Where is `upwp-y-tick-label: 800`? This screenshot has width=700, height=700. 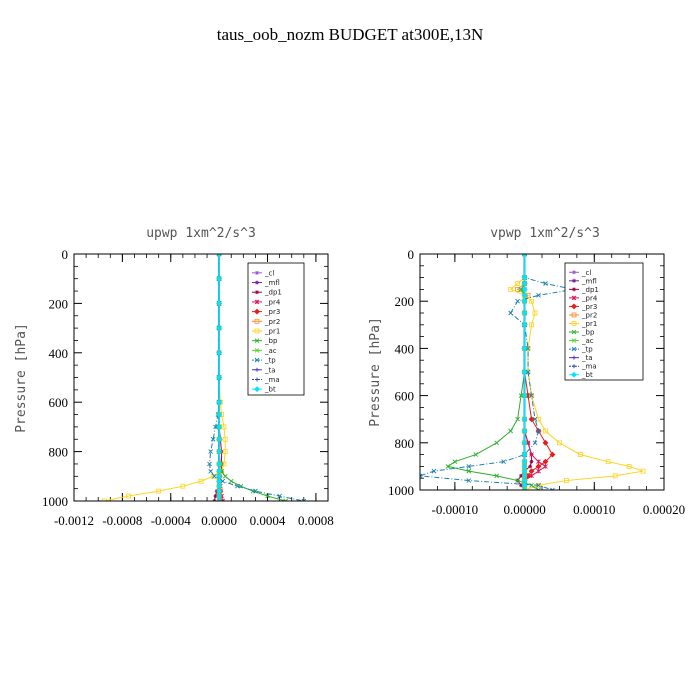
upwp-y-tick-label: 800 is located at coordinates (59, 452).